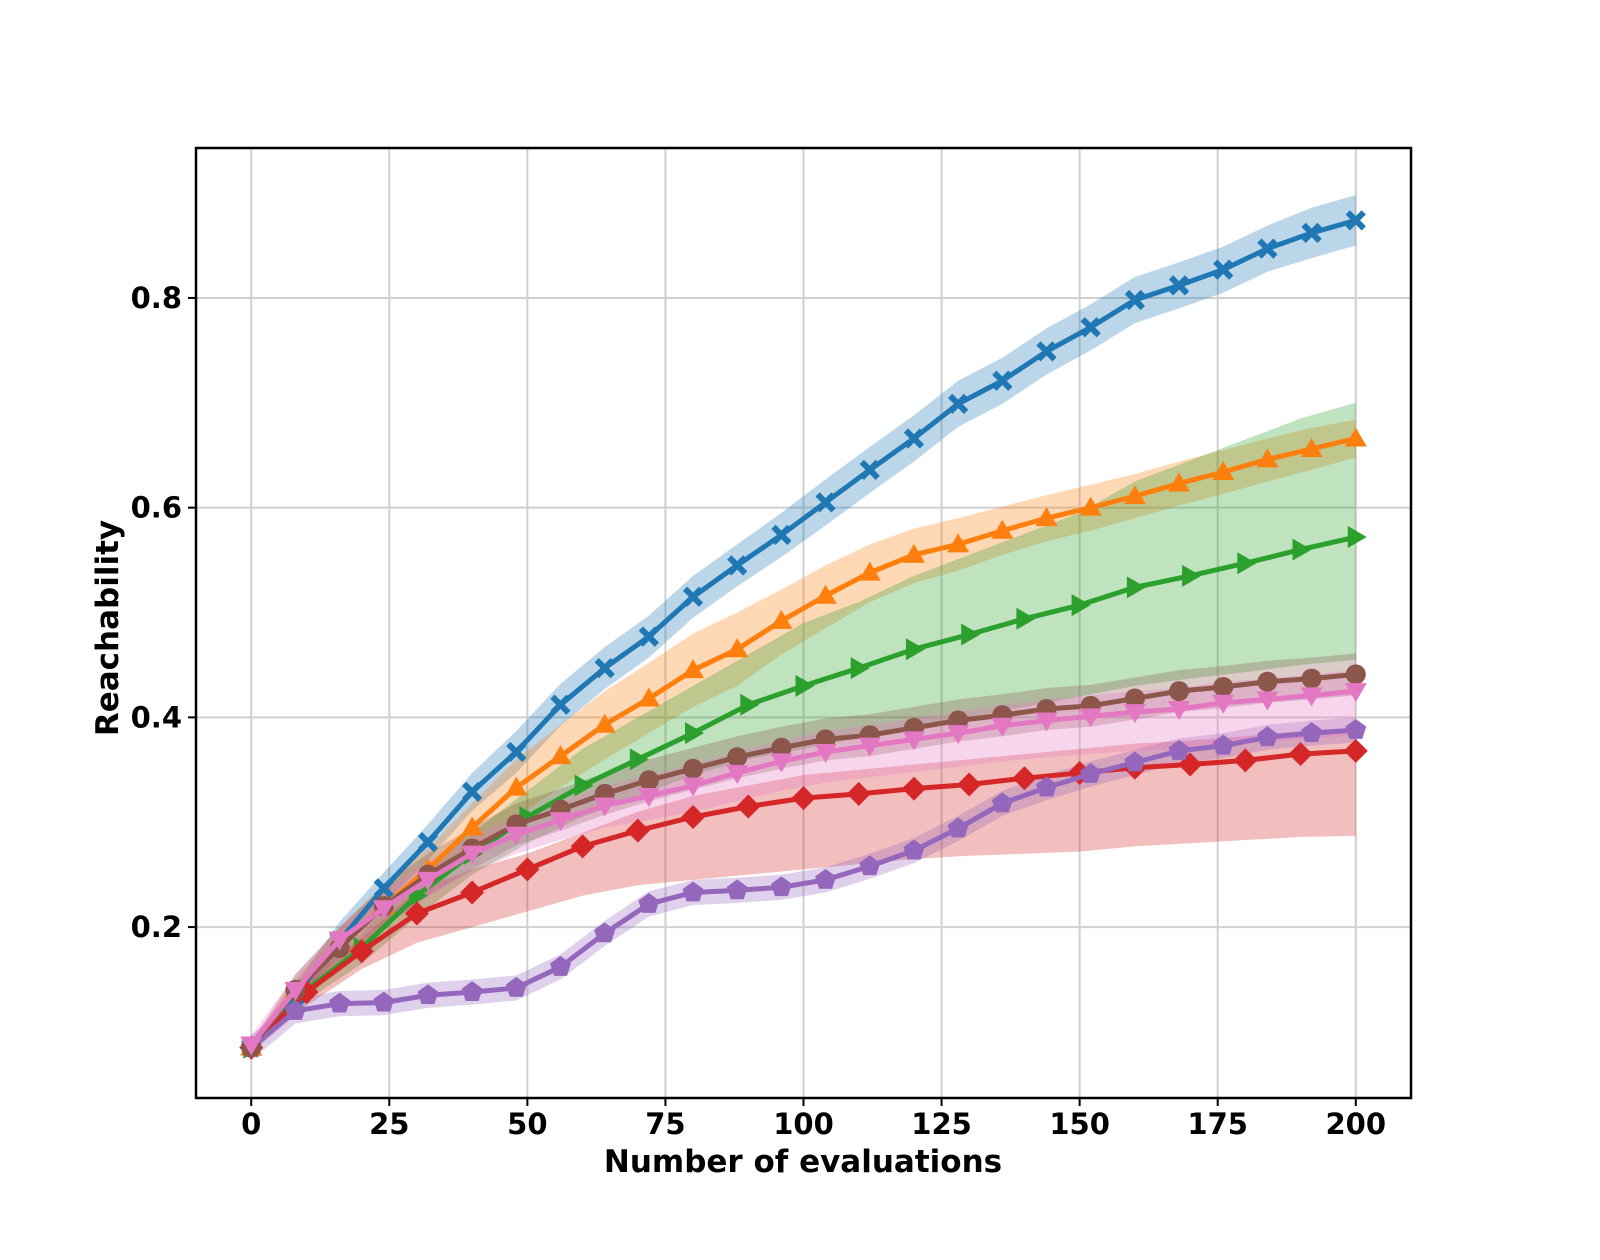 This screenshot has height=1260, width=1600. What do you see at coordinates (527, 1124) in the screenshot?
I see `x-tick-label: 50` at bounding box center [527, 1124].